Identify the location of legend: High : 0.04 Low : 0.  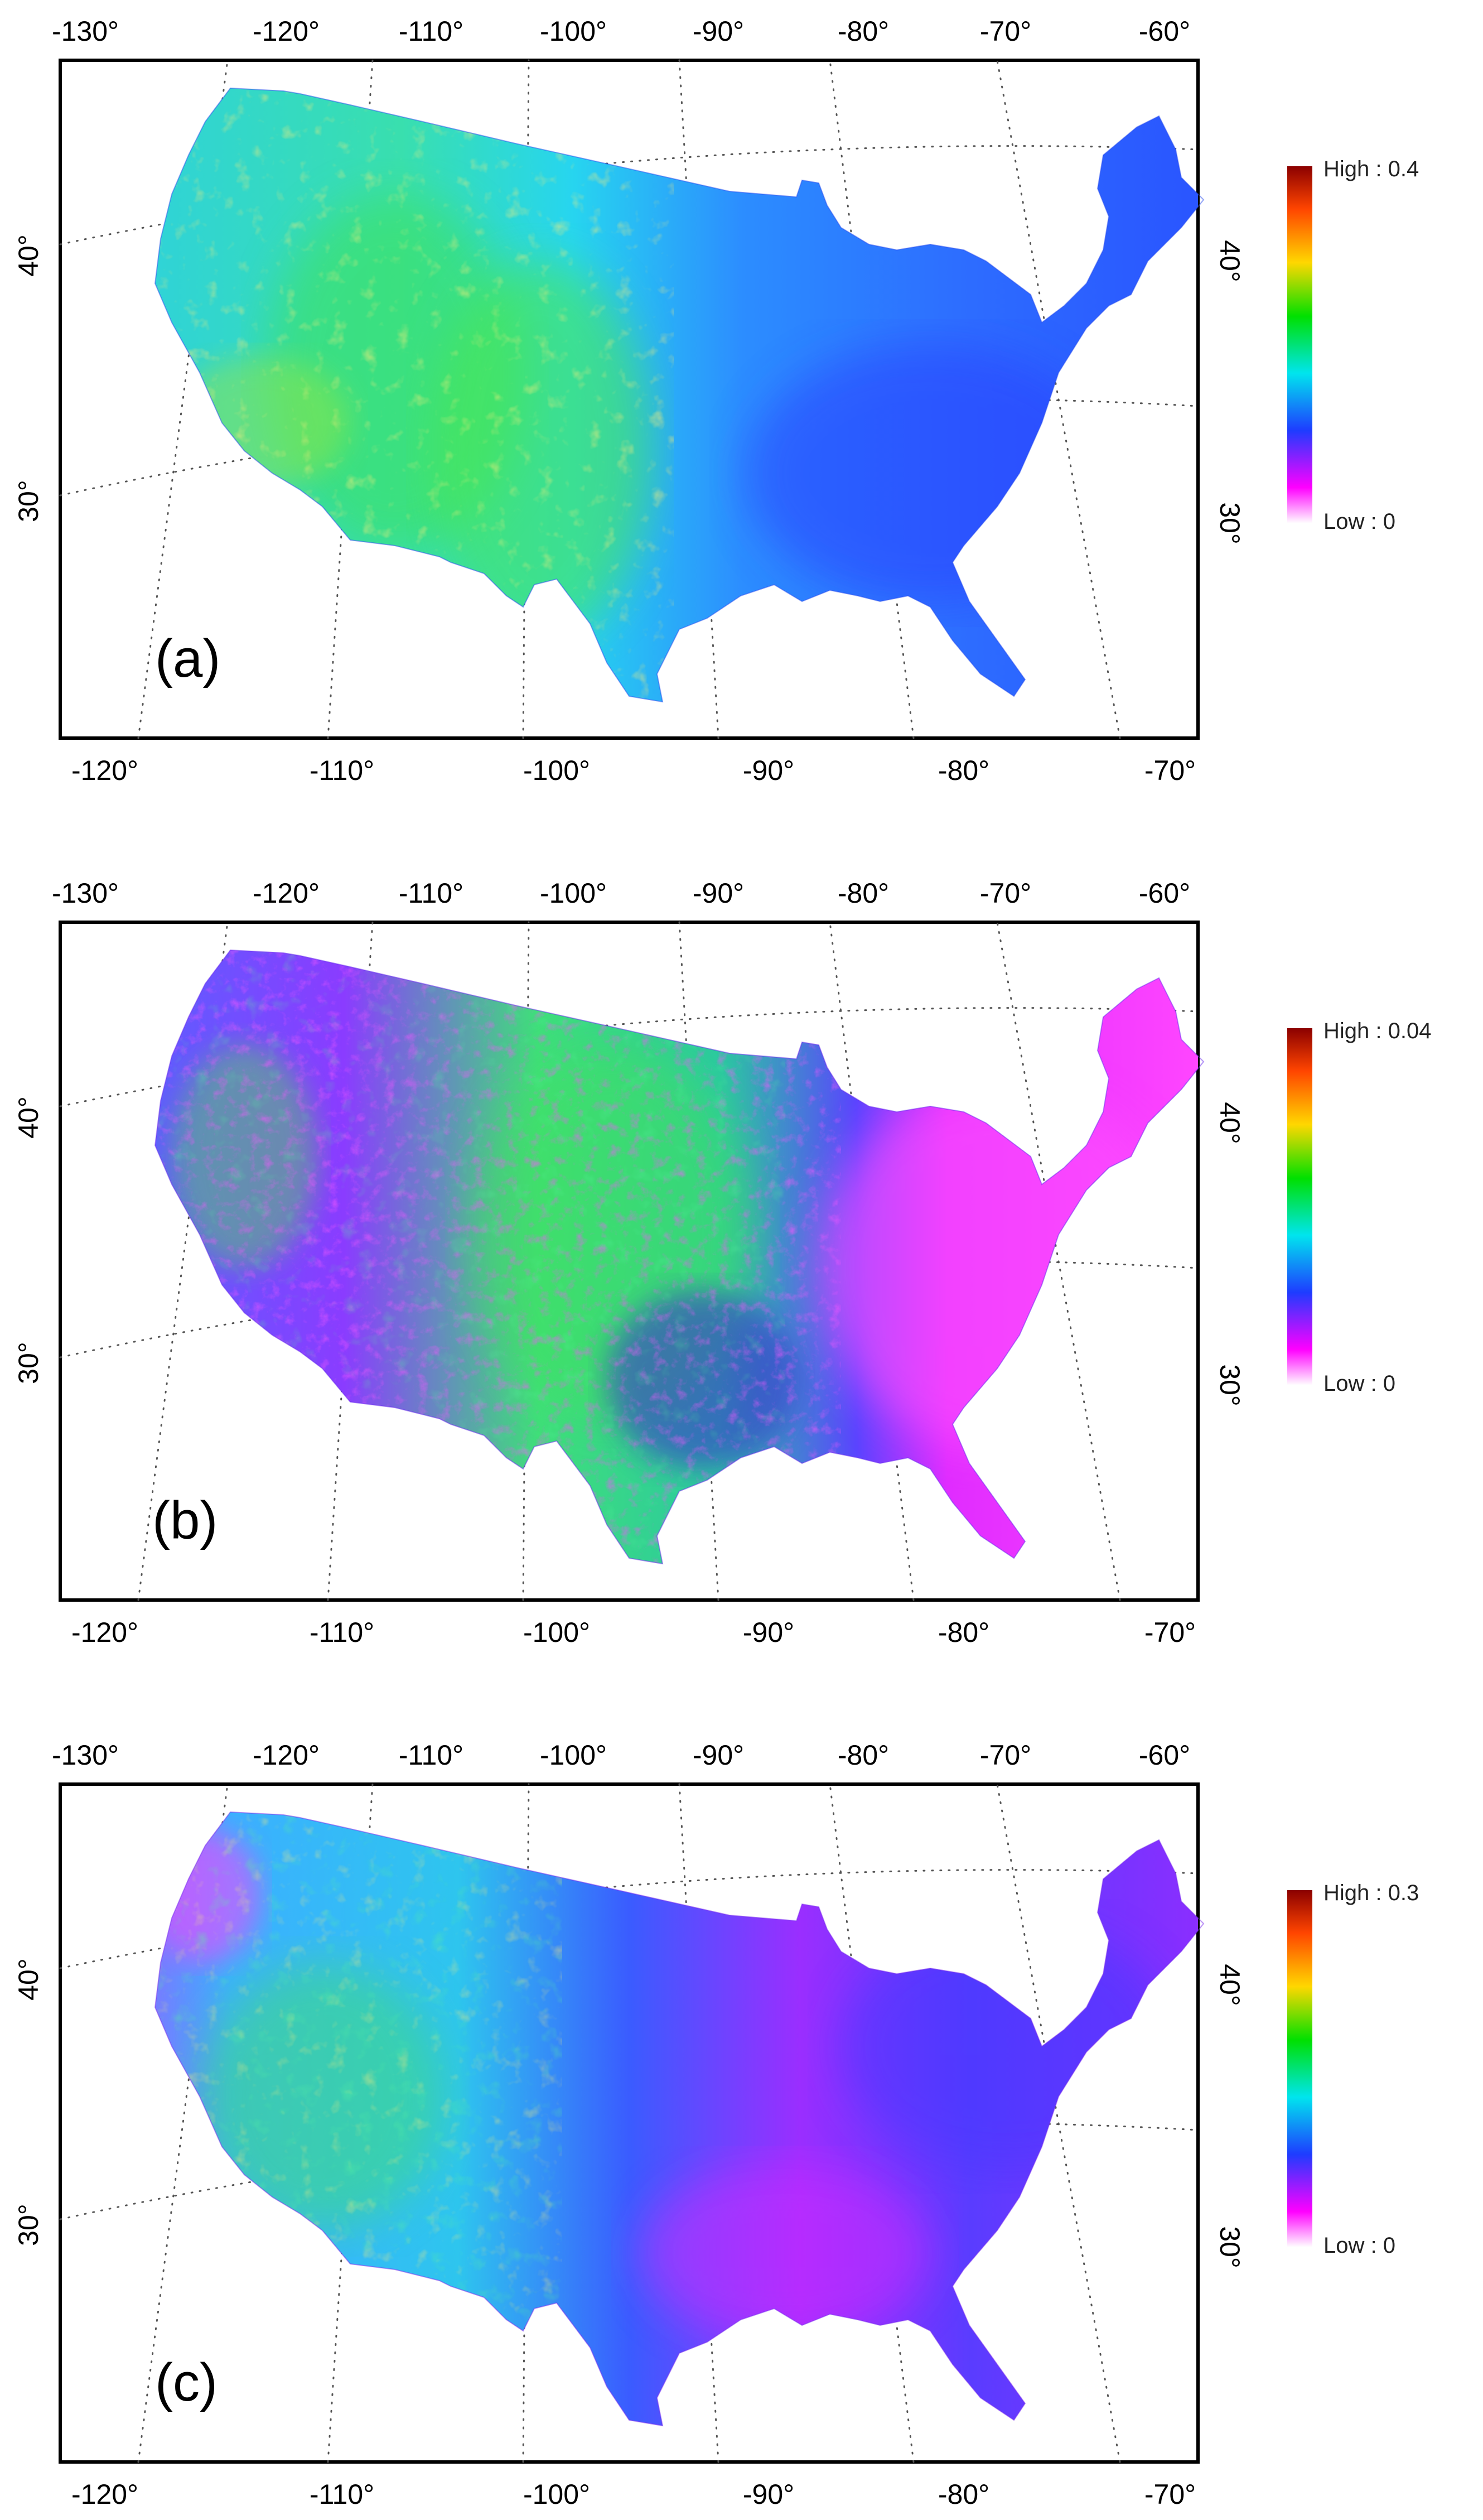
(1359, 1208).